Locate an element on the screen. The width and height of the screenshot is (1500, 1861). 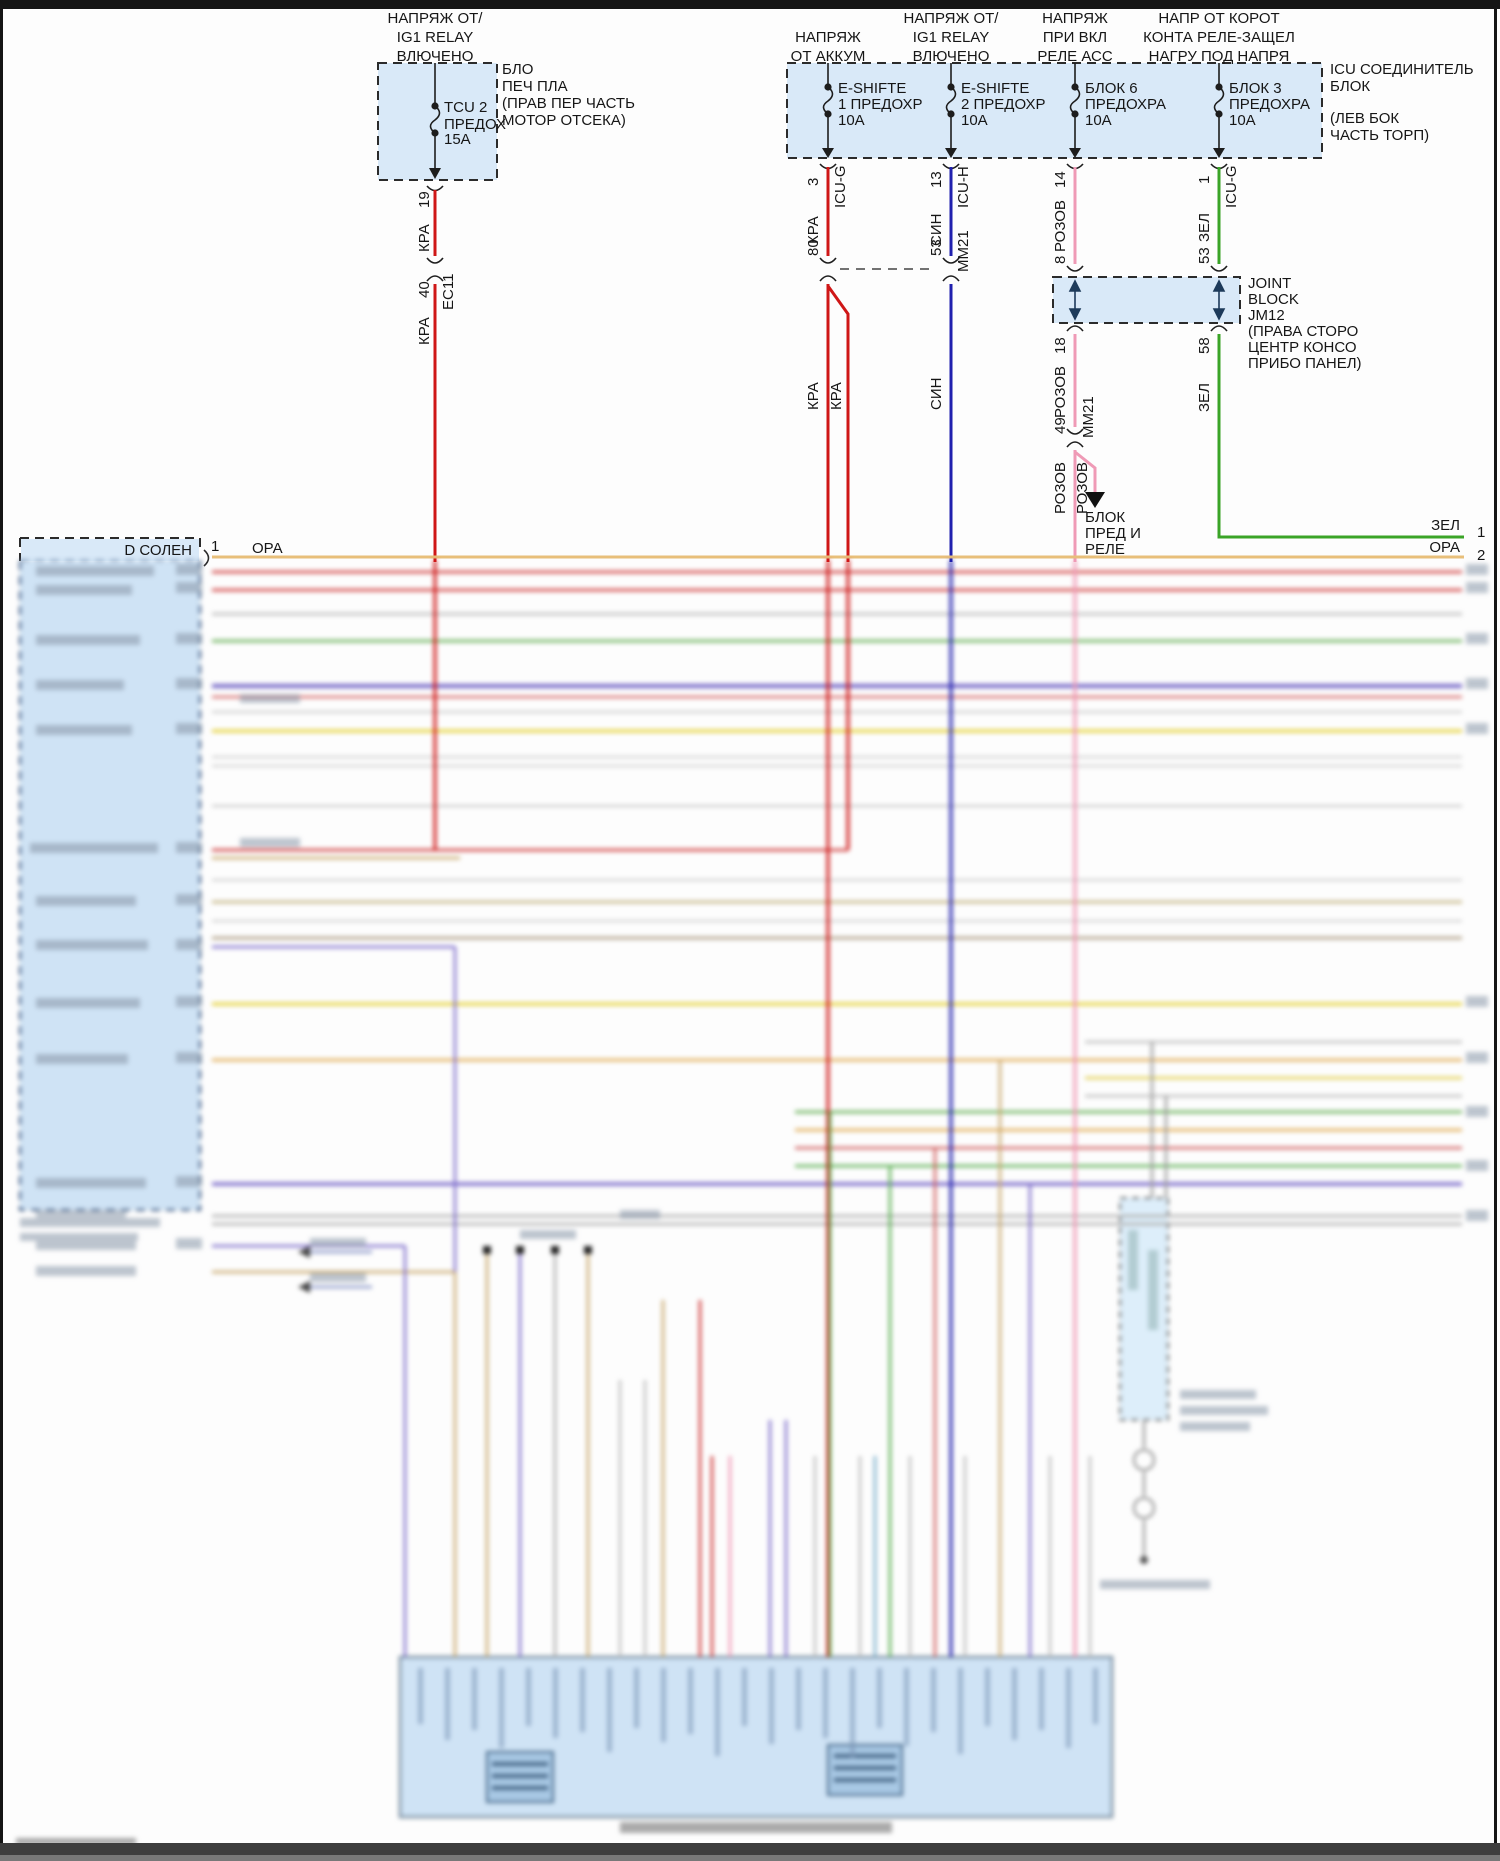
power-header-c4-line3: НАГРУ ПОД НАПРЯ is located at coordinates (1219, 56).